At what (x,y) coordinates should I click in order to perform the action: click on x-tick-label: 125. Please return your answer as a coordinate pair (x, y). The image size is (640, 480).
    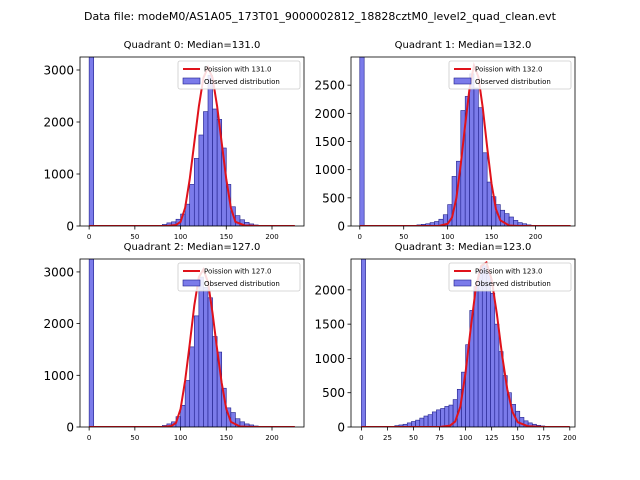
    Looking at the image, I should click on (491, 438).